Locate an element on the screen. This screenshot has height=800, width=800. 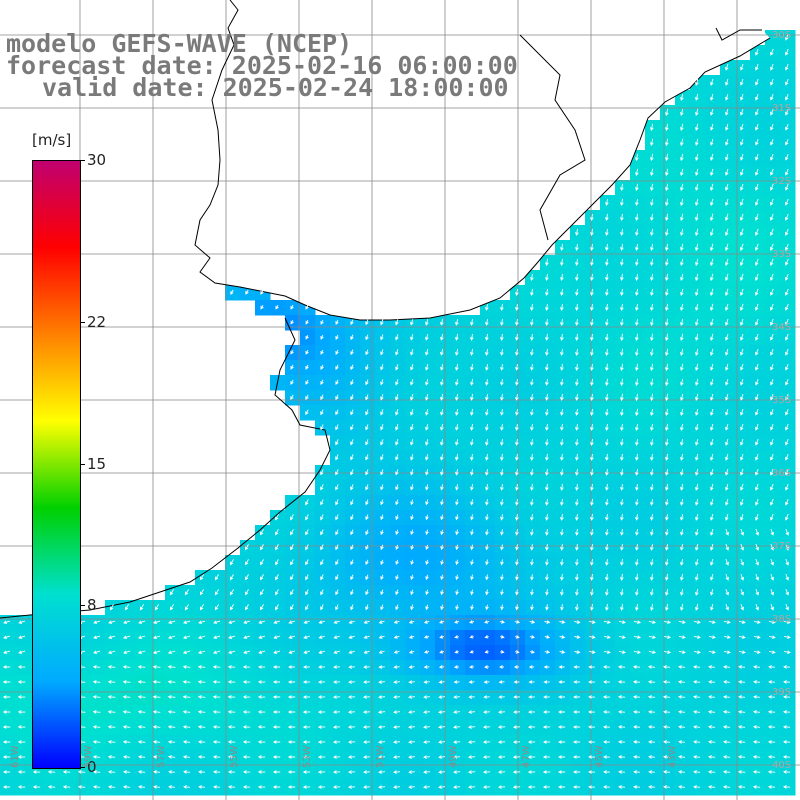
longitude-label: 55W is located at coordinates (234, 756).